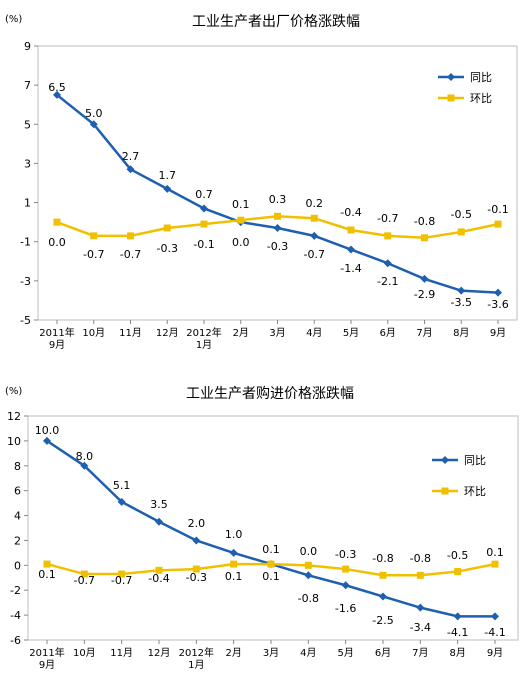  I want to click on chart1-xtick-label: 1月, so click(196, 665).